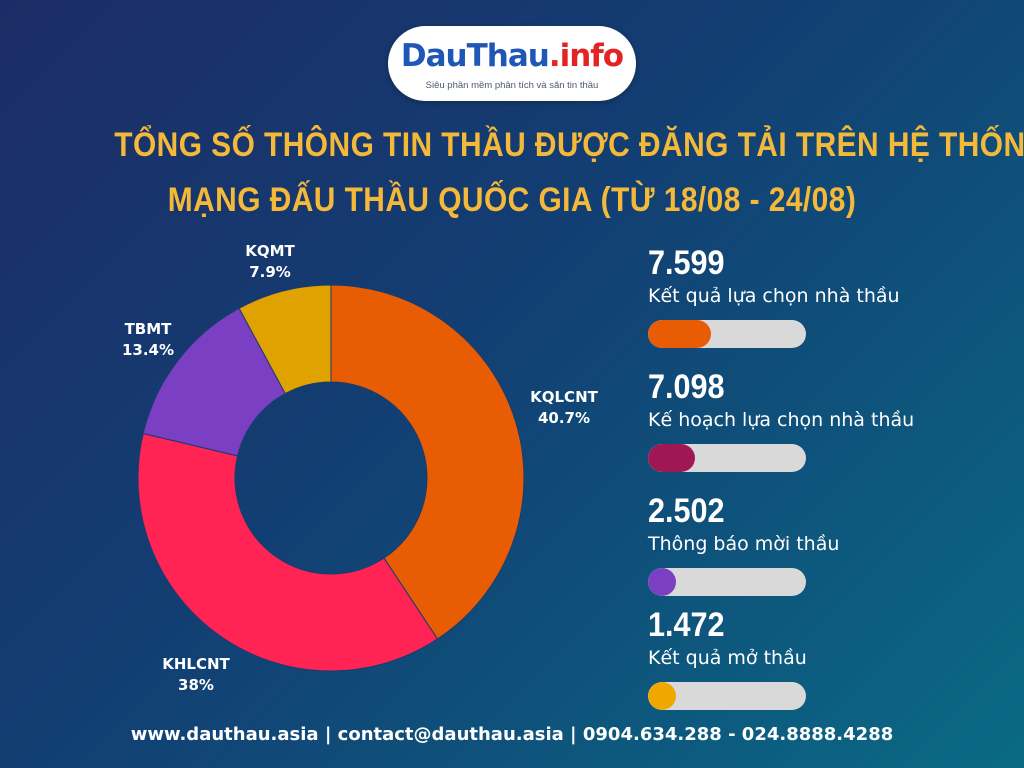  Describe the element at coordinates (686, 511) in the screenshot. I see `stat-value: 2.502` at that location.